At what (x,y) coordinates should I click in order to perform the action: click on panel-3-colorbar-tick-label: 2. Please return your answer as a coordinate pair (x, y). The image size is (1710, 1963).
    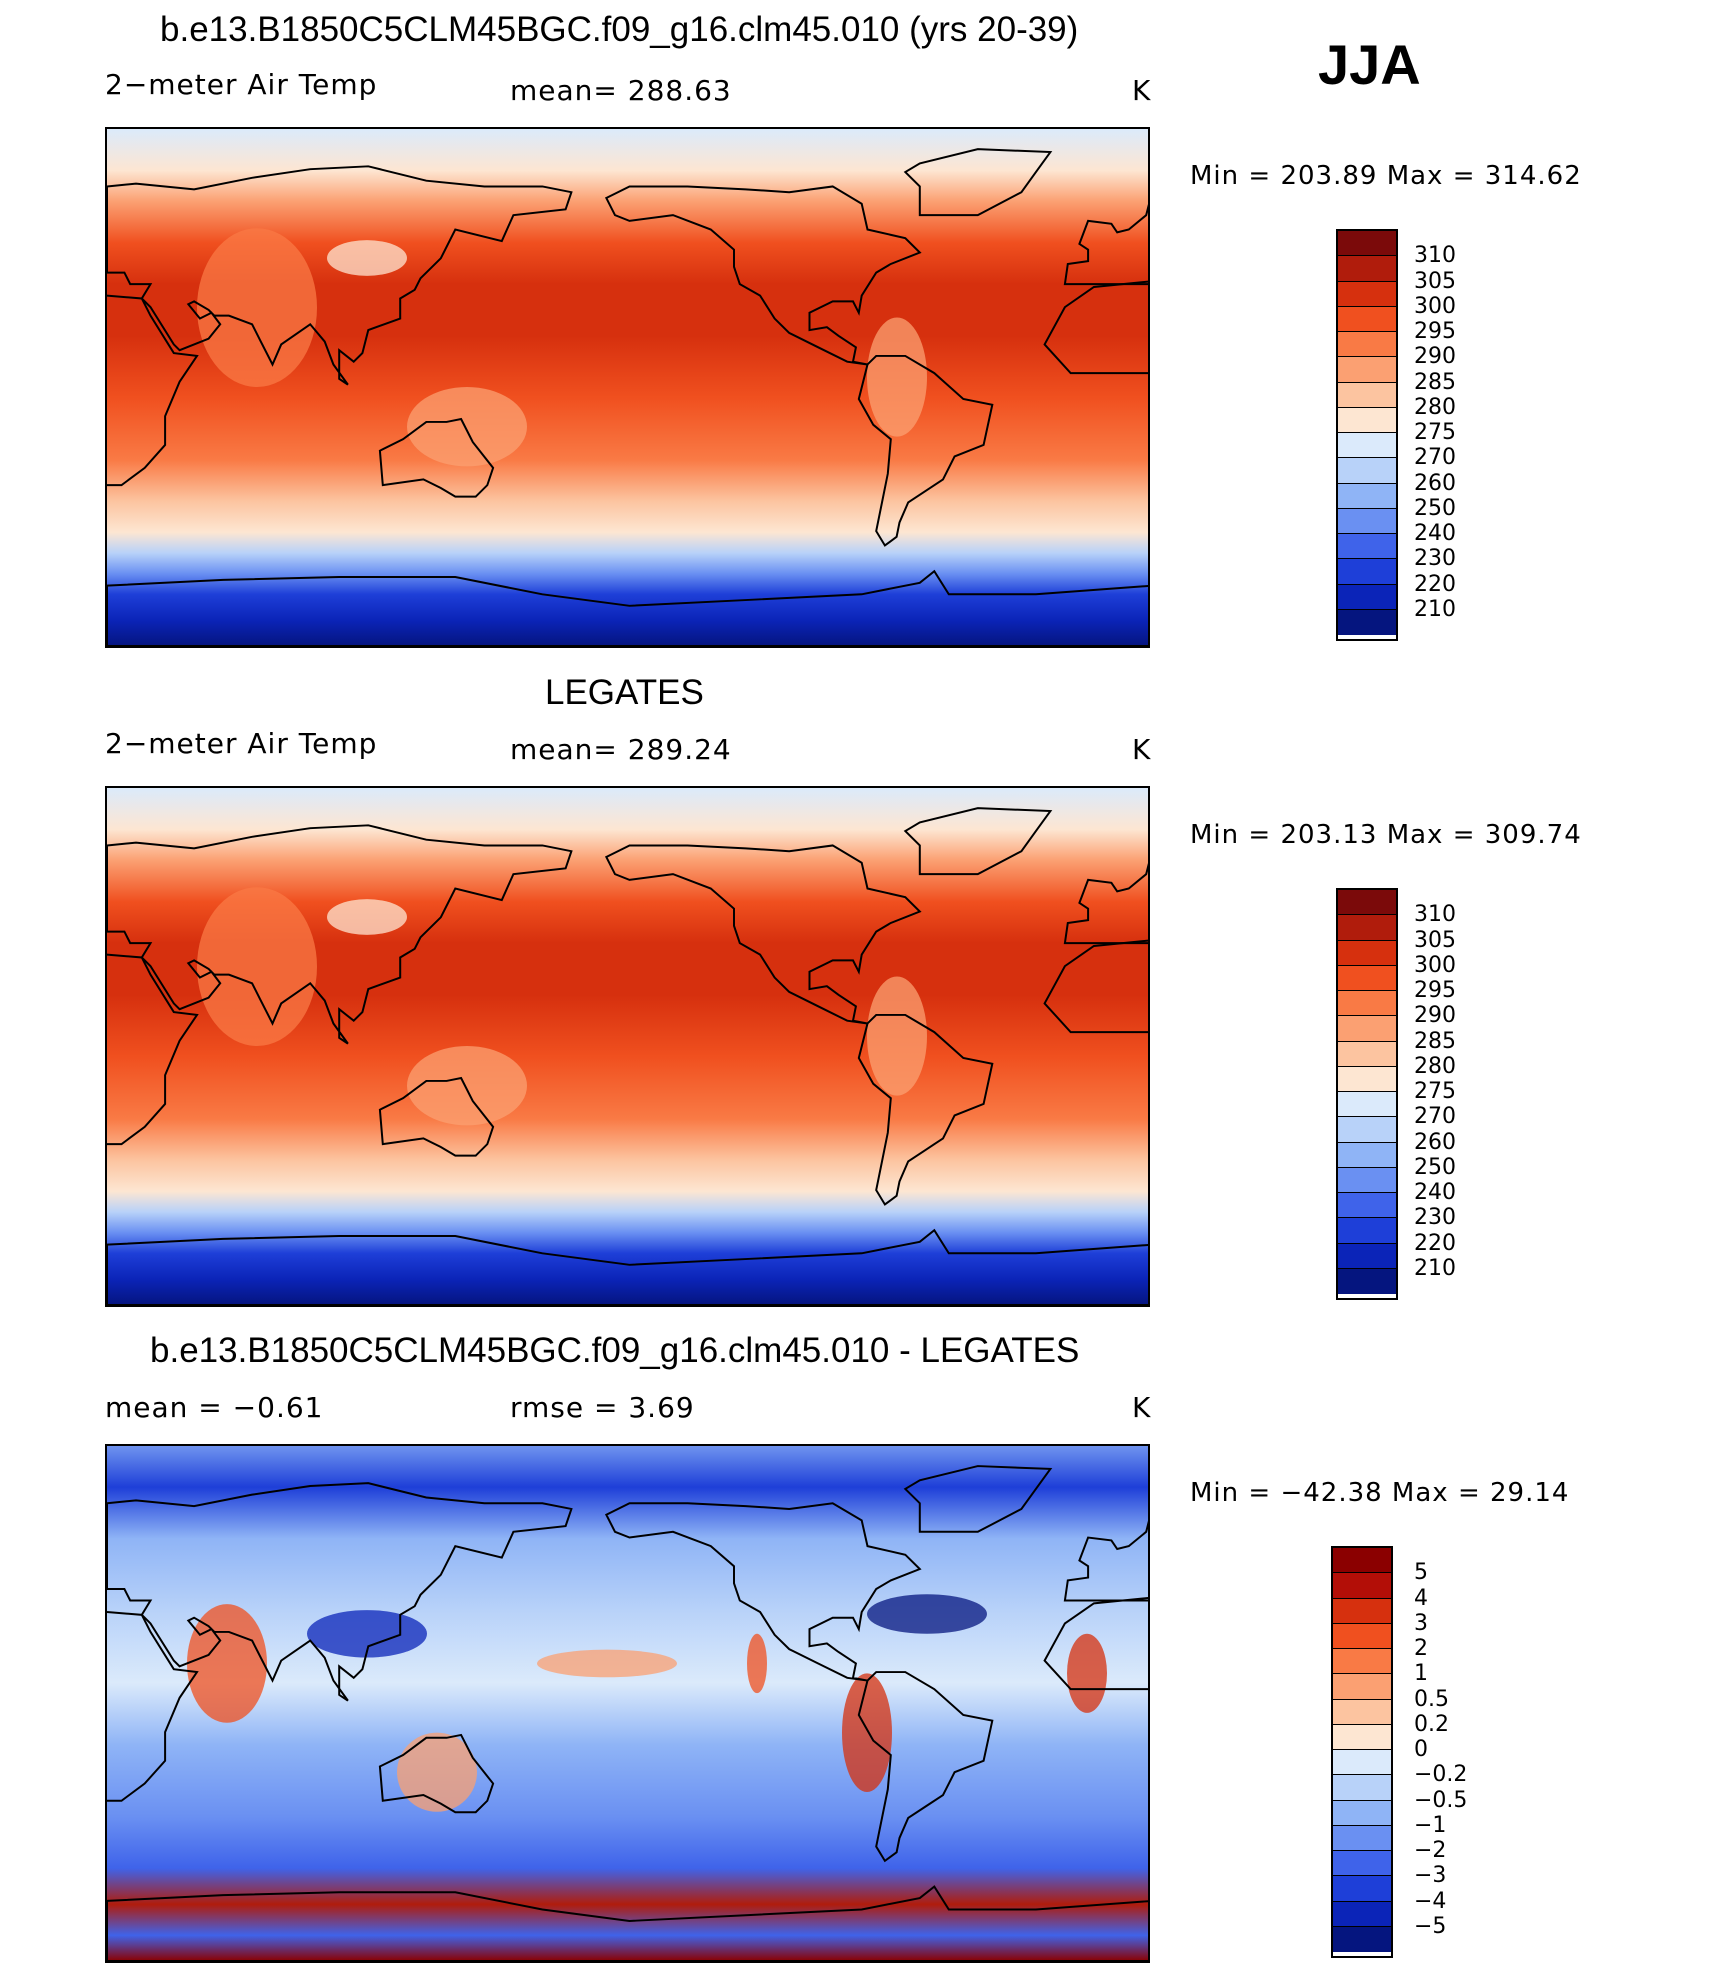
    Looking at the image, I should click on (1421, 1648).